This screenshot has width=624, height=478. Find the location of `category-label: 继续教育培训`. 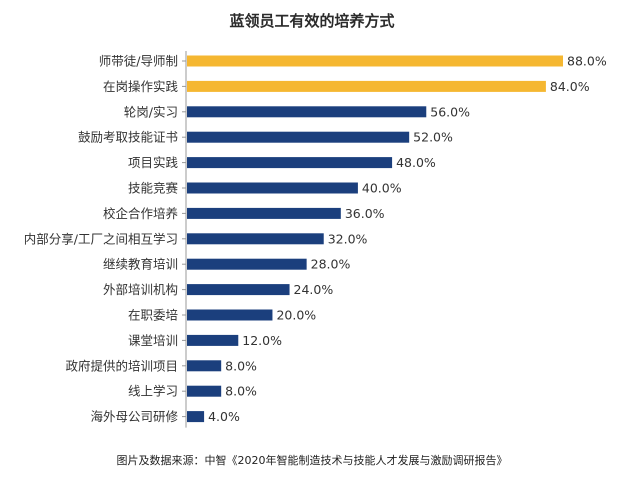

category-label: 继续教育培训 is located at coordinates (140, 264).